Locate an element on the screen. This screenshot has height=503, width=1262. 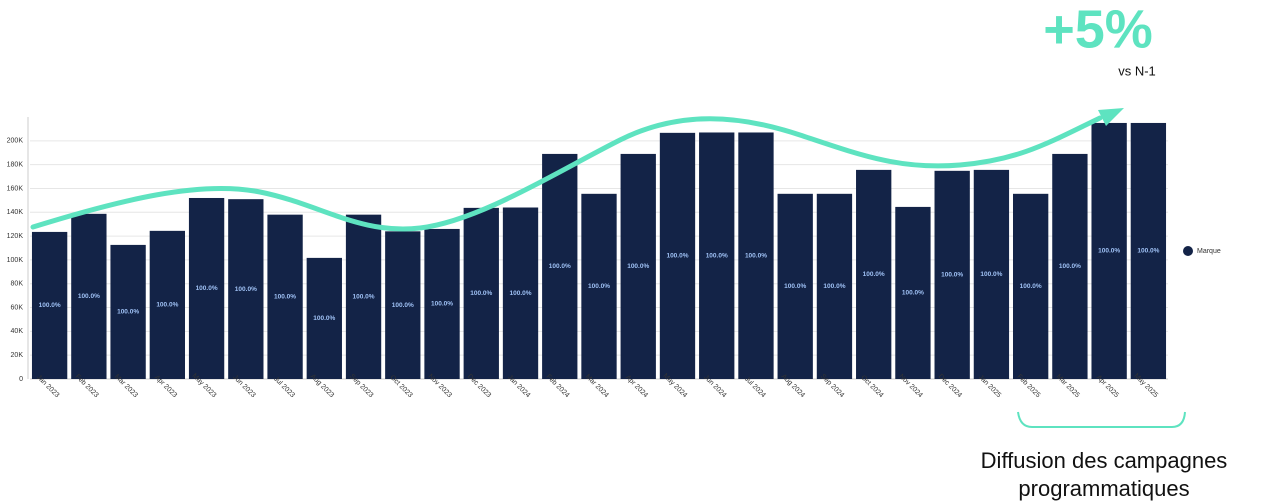
y-tick-label: 60K is located at coordinates (17, 307).